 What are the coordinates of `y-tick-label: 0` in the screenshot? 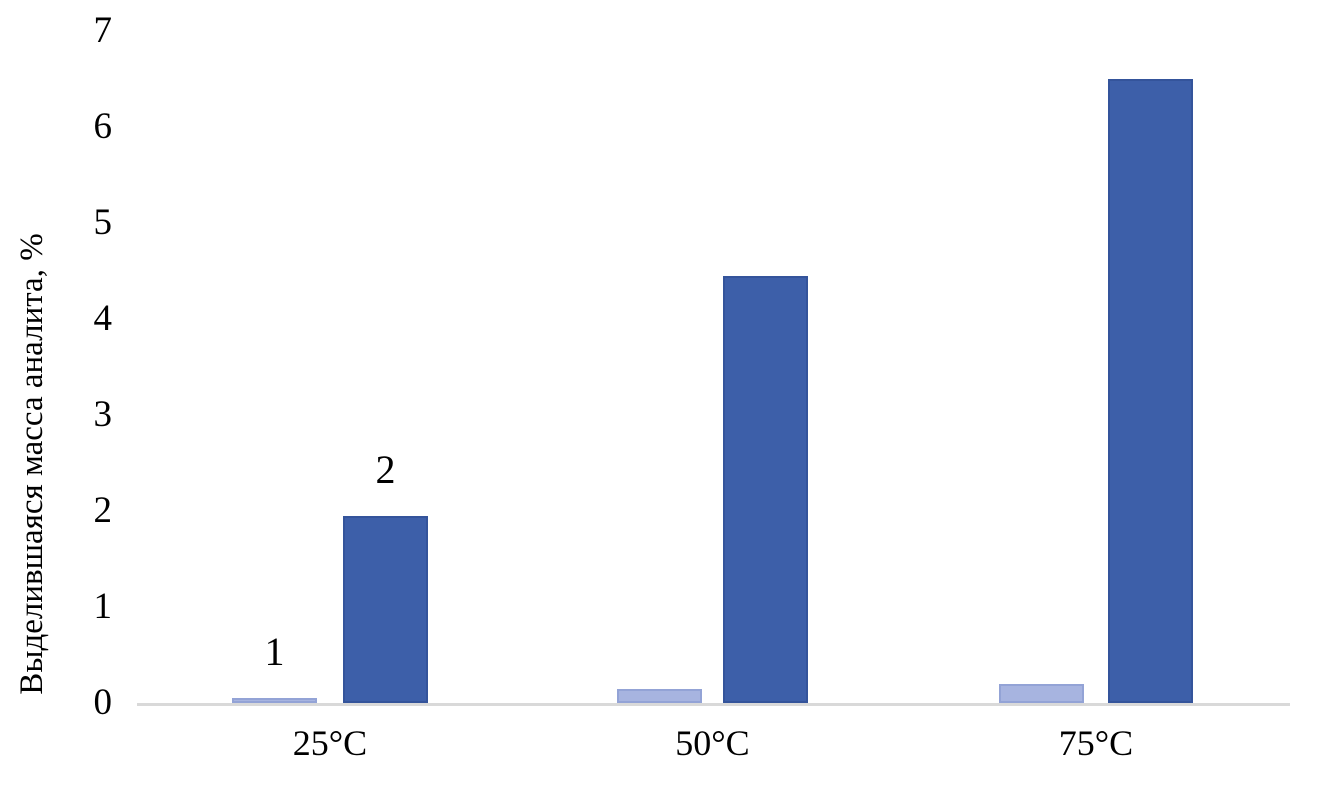 It's located at (103, 702).